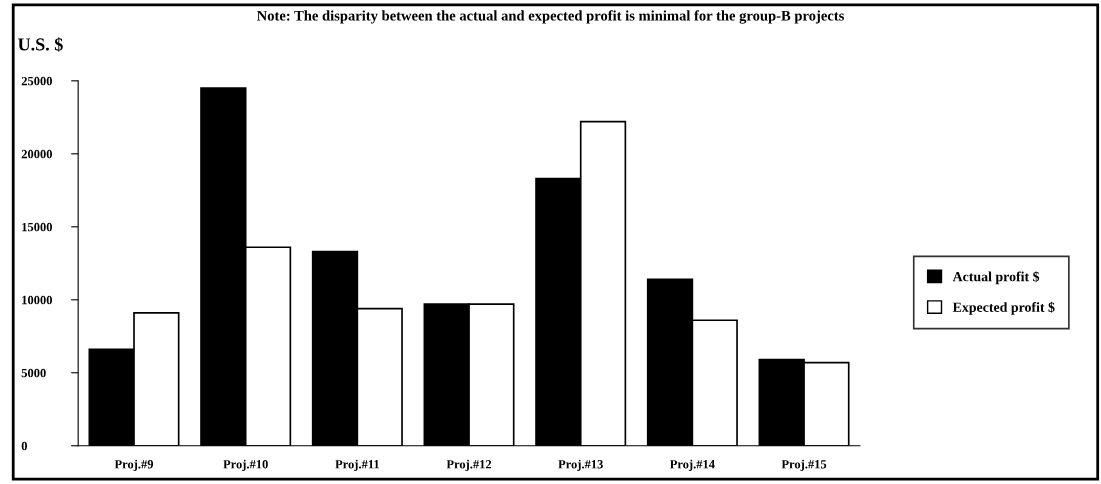 The width and height of the screenshot is (1101, 484). I want to click on x-tick-label: Proj.#15, so click(804, 465).